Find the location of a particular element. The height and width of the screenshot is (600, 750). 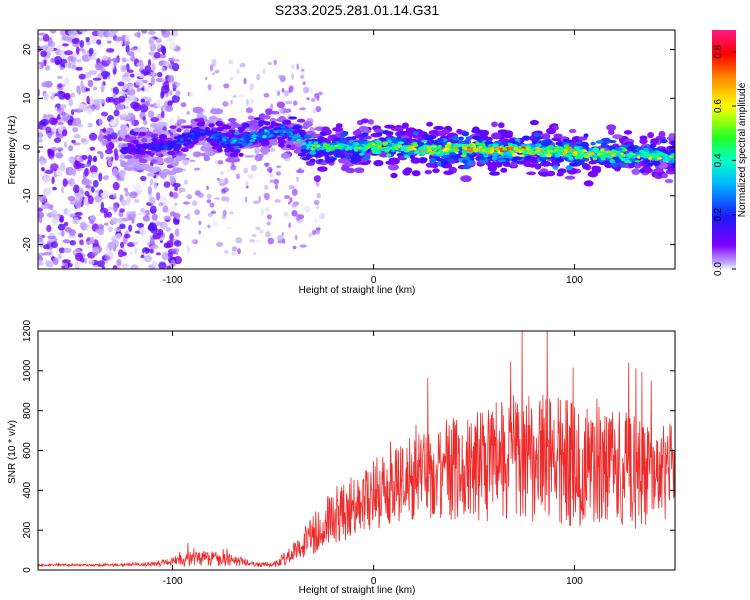

snr-ytick-label: 1000 is located at coordinates (27, 370).